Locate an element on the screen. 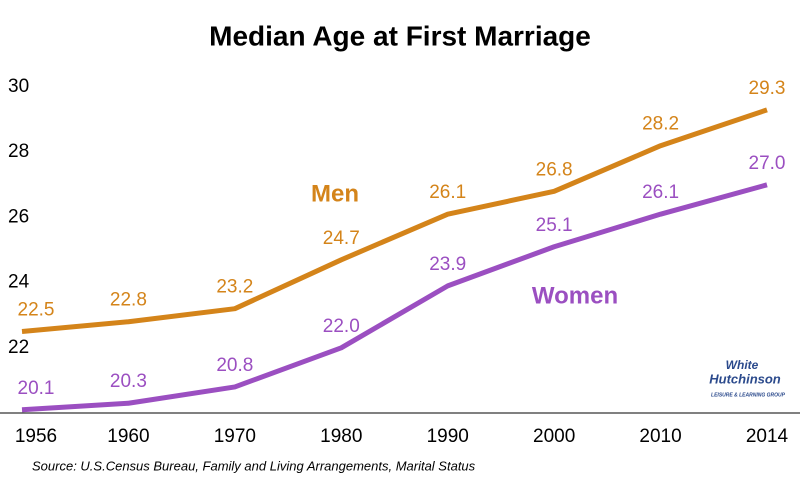  y-tick-label: 24 is located at coordinates (19, 282).